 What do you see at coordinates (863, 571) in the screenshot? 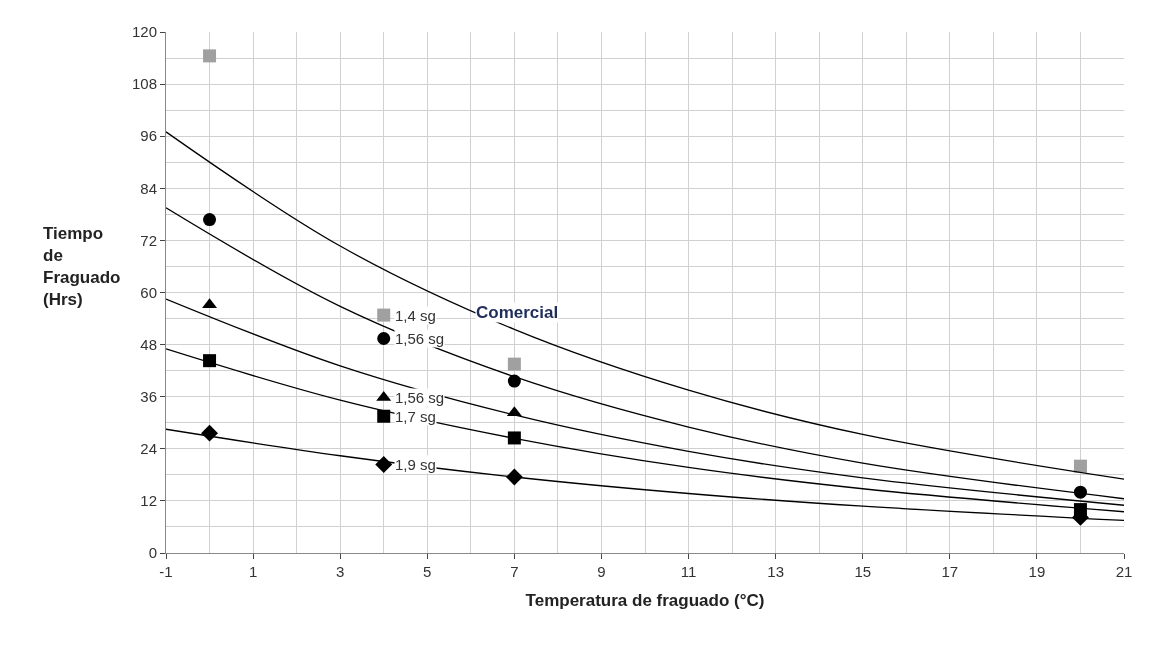
I see `x-tick-label: 15` at bounding box center [863, 571].